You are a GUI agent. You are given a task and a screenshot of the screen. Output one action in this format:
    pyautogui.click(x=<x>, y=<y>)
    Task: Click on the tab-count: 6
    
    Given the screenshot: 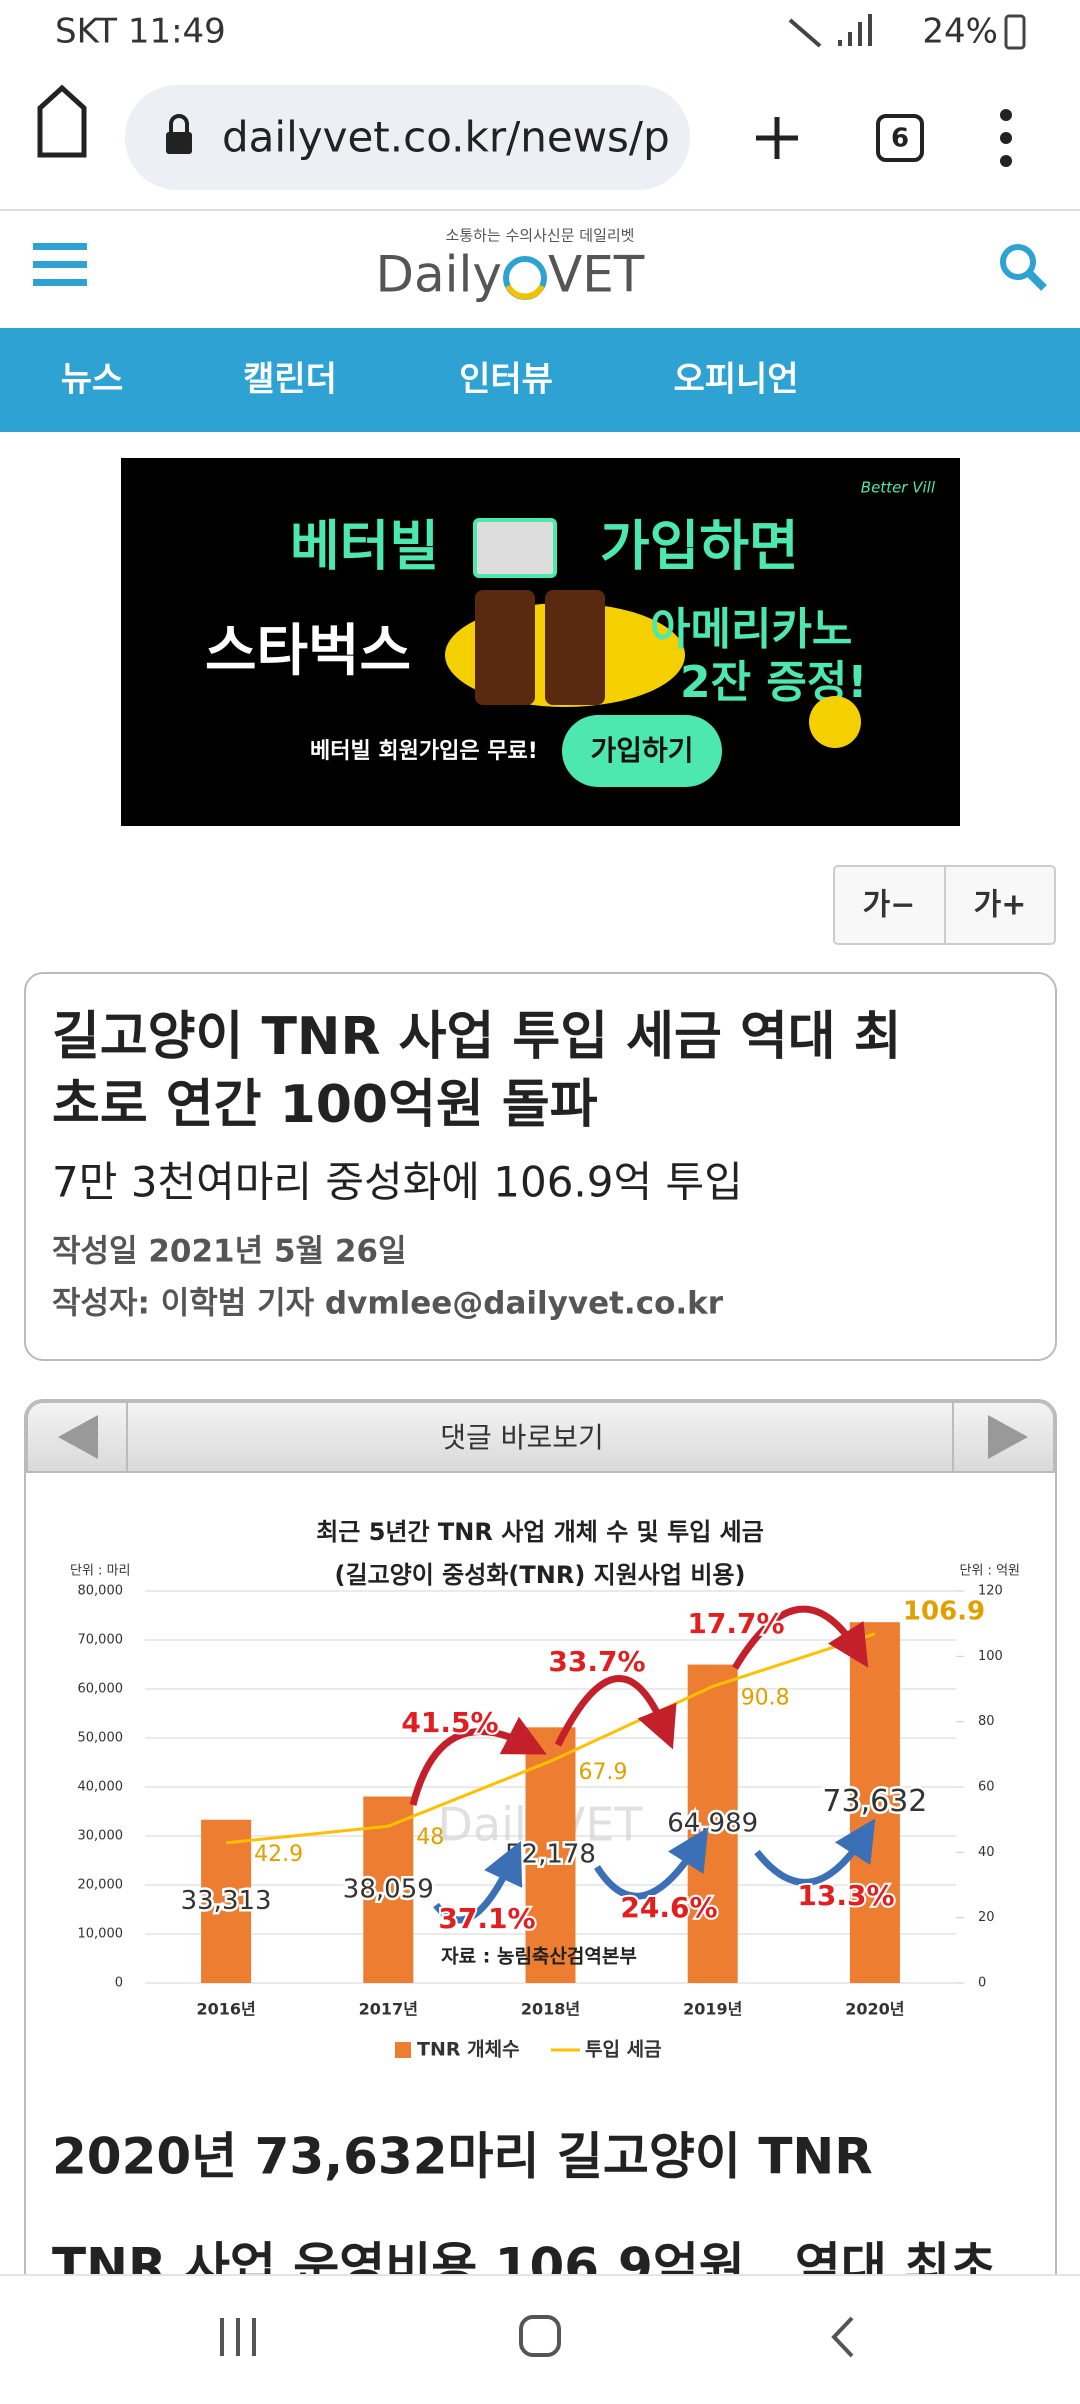 What is the action you would take?
    pyautogui.click(x=900, y=139)
    